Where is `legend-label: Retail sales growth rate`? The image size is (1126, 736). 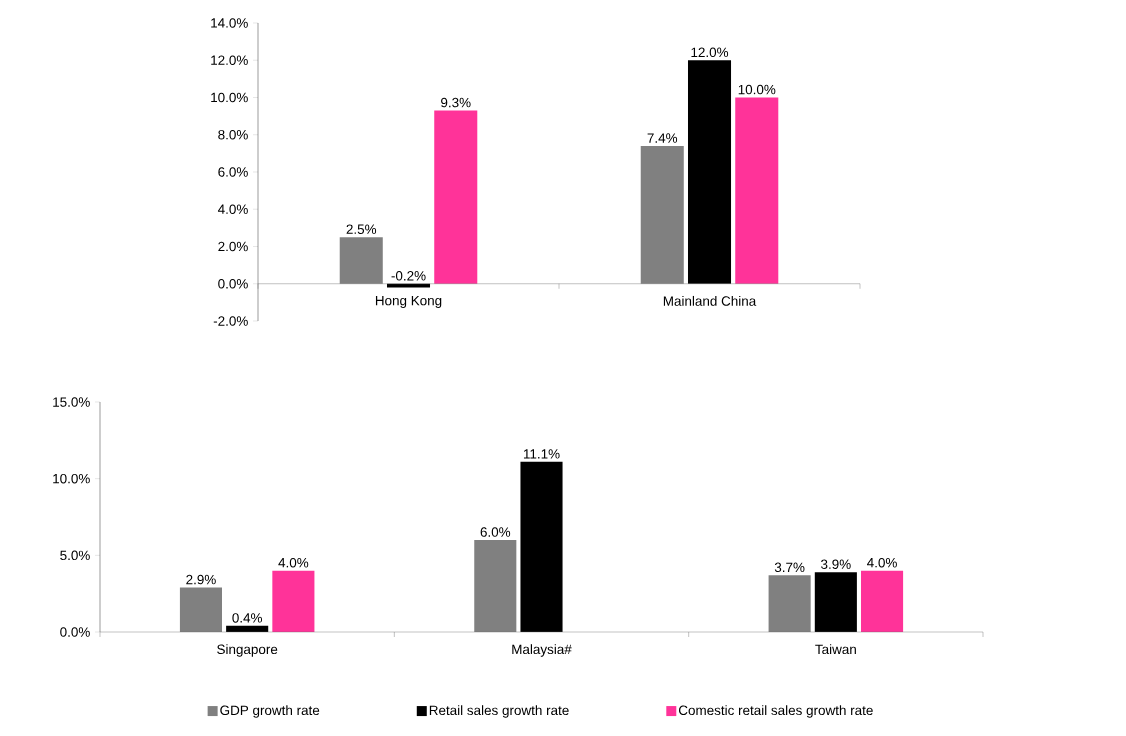 legend-label: Retail sales growth rate is located at coordinates (499, 711).